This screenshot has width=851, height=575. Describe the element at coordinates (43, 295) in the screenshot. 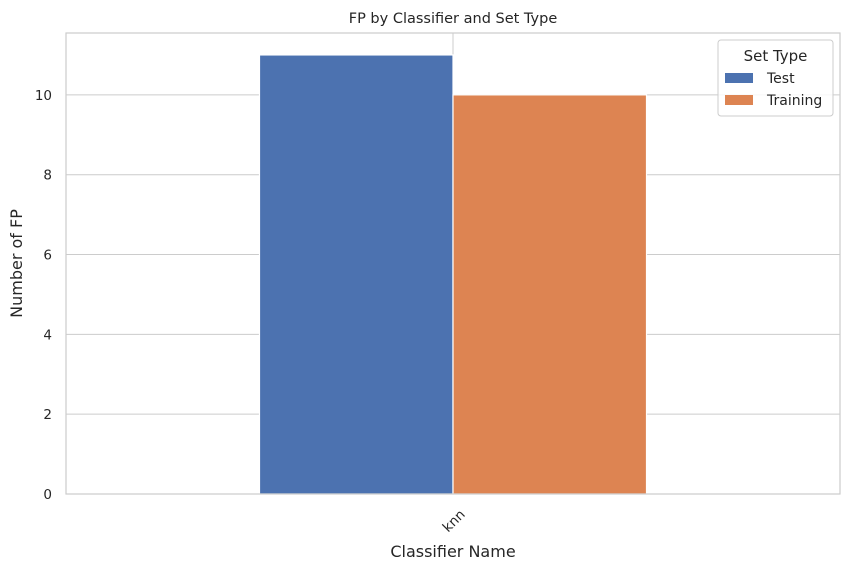

I see `y-axis-ticks: 0 2 4 6 8 10` at that location.